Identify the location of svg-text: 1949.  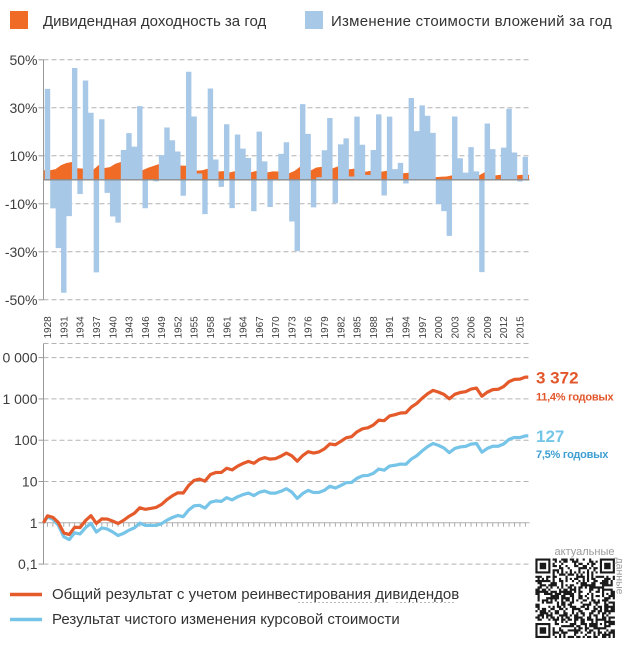
(162, 327).